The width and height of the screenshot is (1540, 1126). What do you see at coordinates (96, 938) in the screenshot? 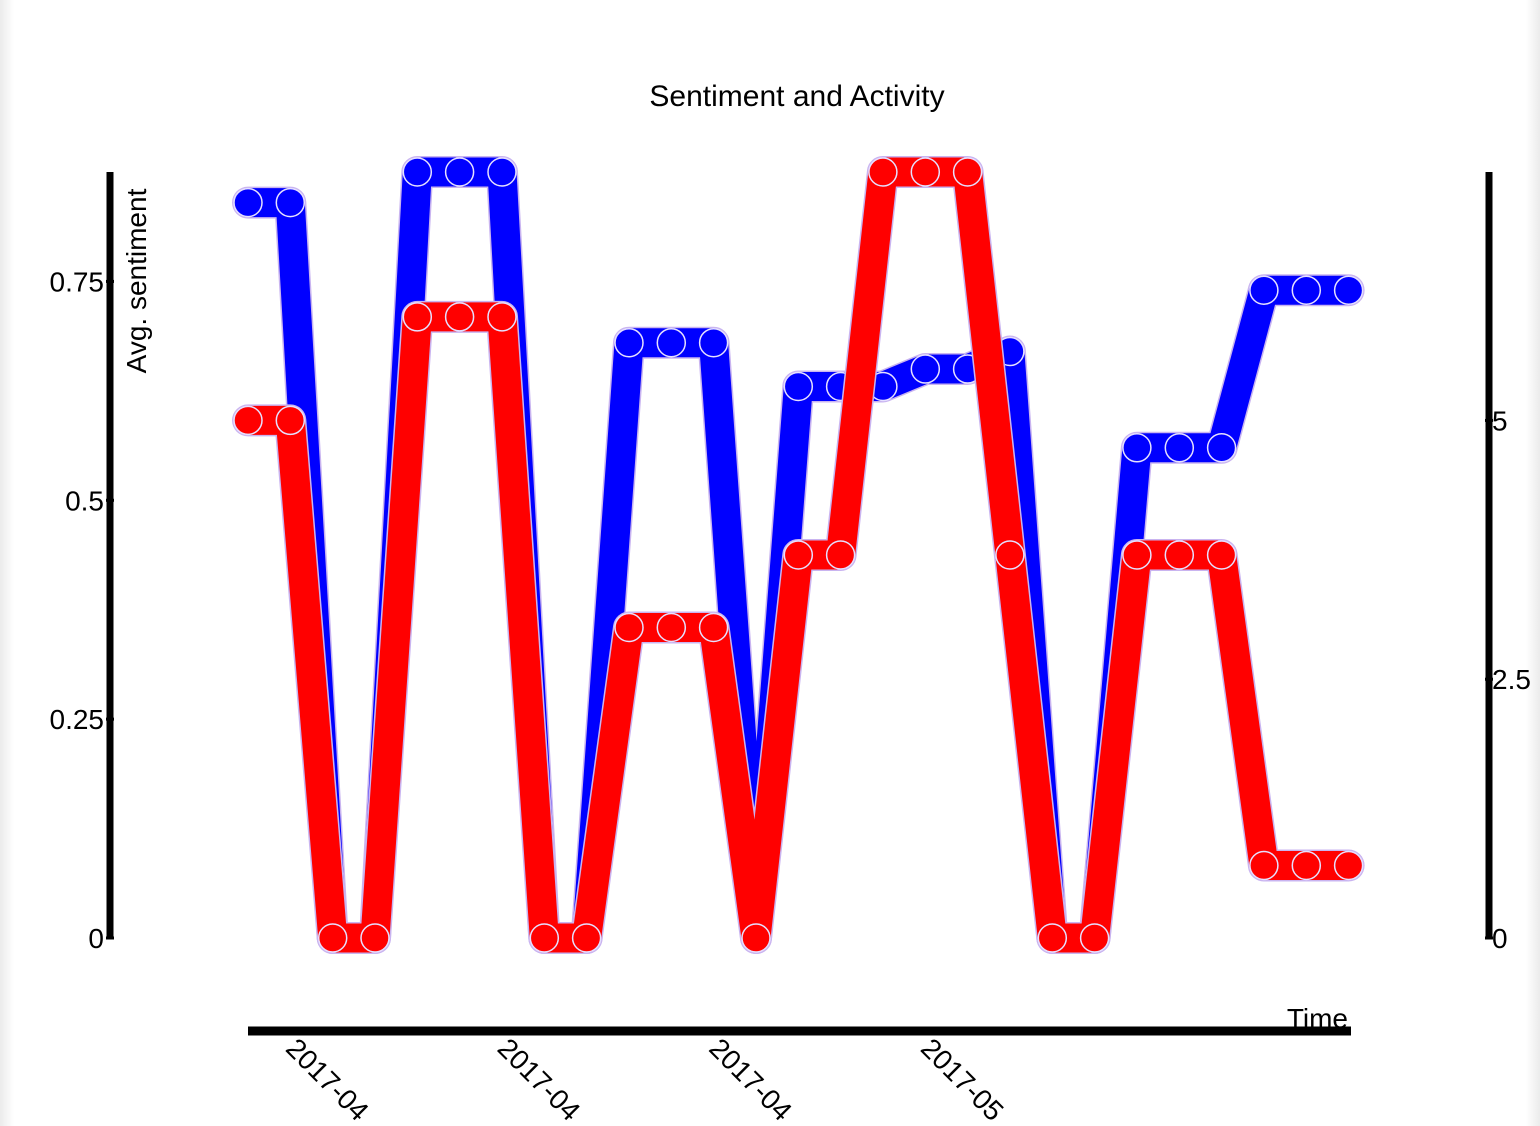
I see `y-left-tick-label: 0` at bounding box center [96, 938].